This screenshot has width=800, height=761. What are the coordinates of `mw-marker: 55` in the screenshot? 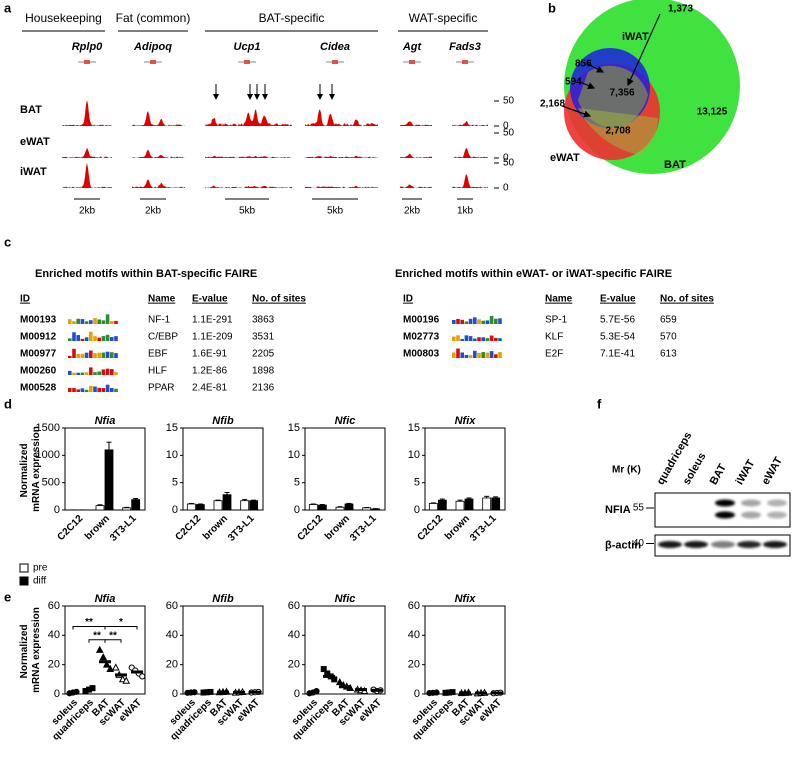 It's located at (639, 508).